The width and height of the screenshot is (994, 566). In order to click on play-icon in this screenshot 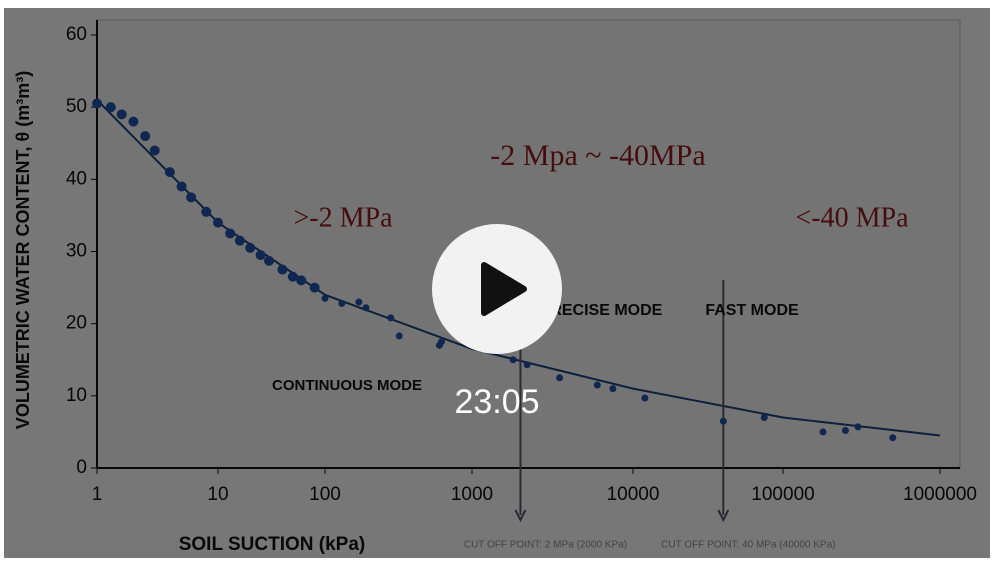, I will do `click(504, 289)`.